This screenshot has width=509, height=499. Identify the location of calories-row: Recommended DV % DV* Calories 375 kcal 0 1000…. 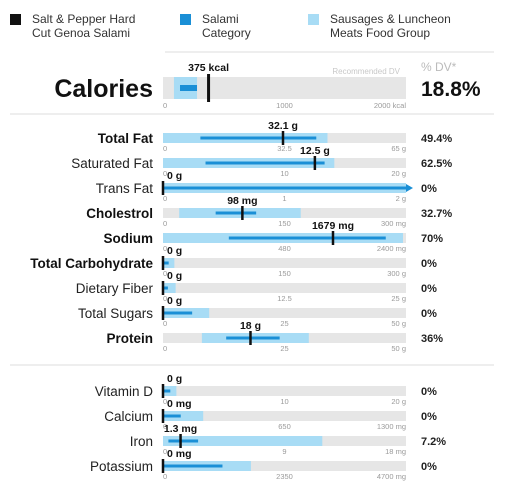
(267, 85).